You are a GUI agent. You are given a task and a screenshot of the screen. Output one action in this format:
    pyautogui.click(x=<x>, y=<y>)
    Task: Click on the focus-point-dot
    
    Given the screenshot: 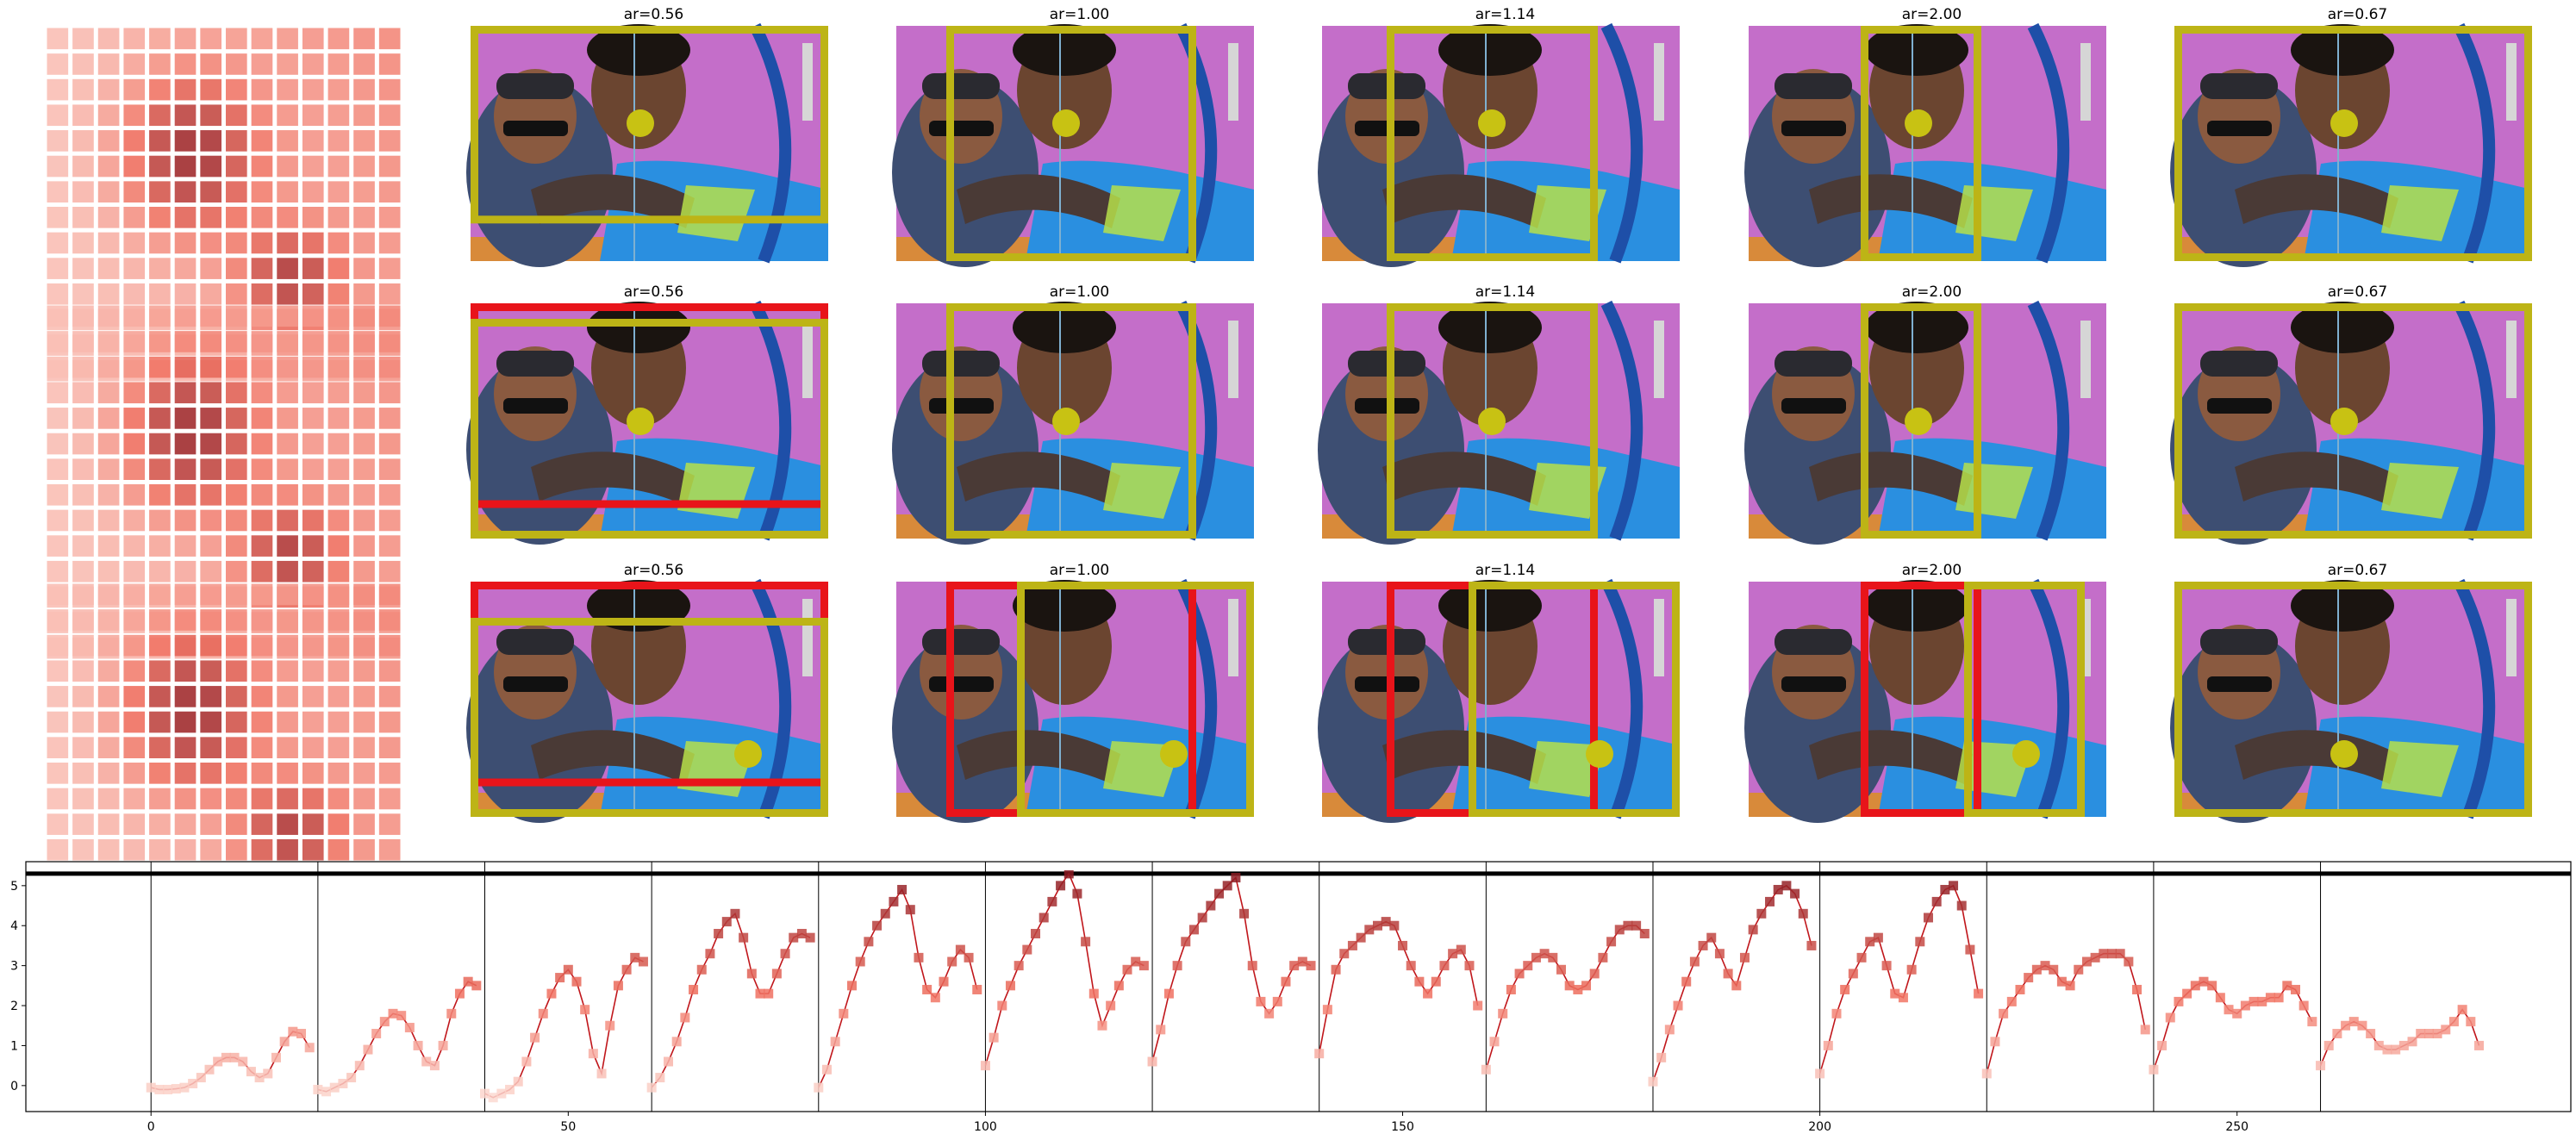 What is the action you would take?
    pyautogui.click(x=1918, y=421)
    